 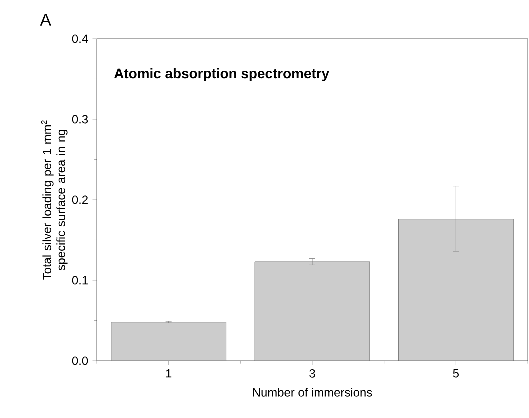 What do you see at coordinates (80, 39) in the screenshot?
I see `y-tick-label: 0.4` at bounding box center [80, 39].